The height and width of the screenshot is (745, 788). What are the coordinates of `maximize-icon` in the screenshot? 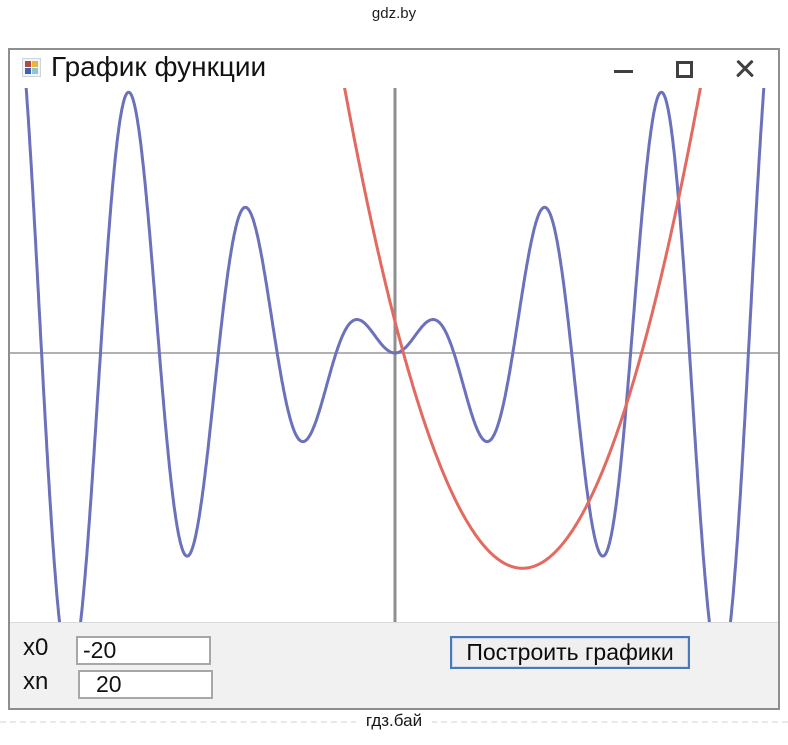 It's located at (684, 69).